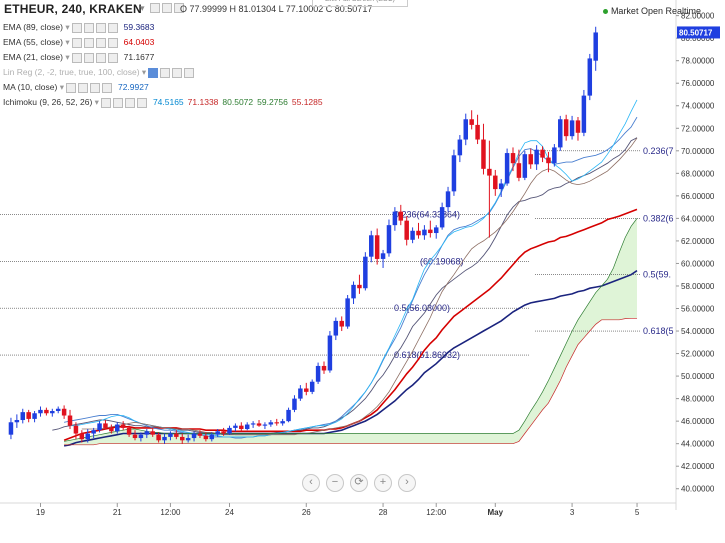 The width and height of the screenshot is (725, 543). Describe the element at coordinates (73, 9) in the screenshot. I see `symbol-title: ETHEUR, 240, KRAKEN` at that location.